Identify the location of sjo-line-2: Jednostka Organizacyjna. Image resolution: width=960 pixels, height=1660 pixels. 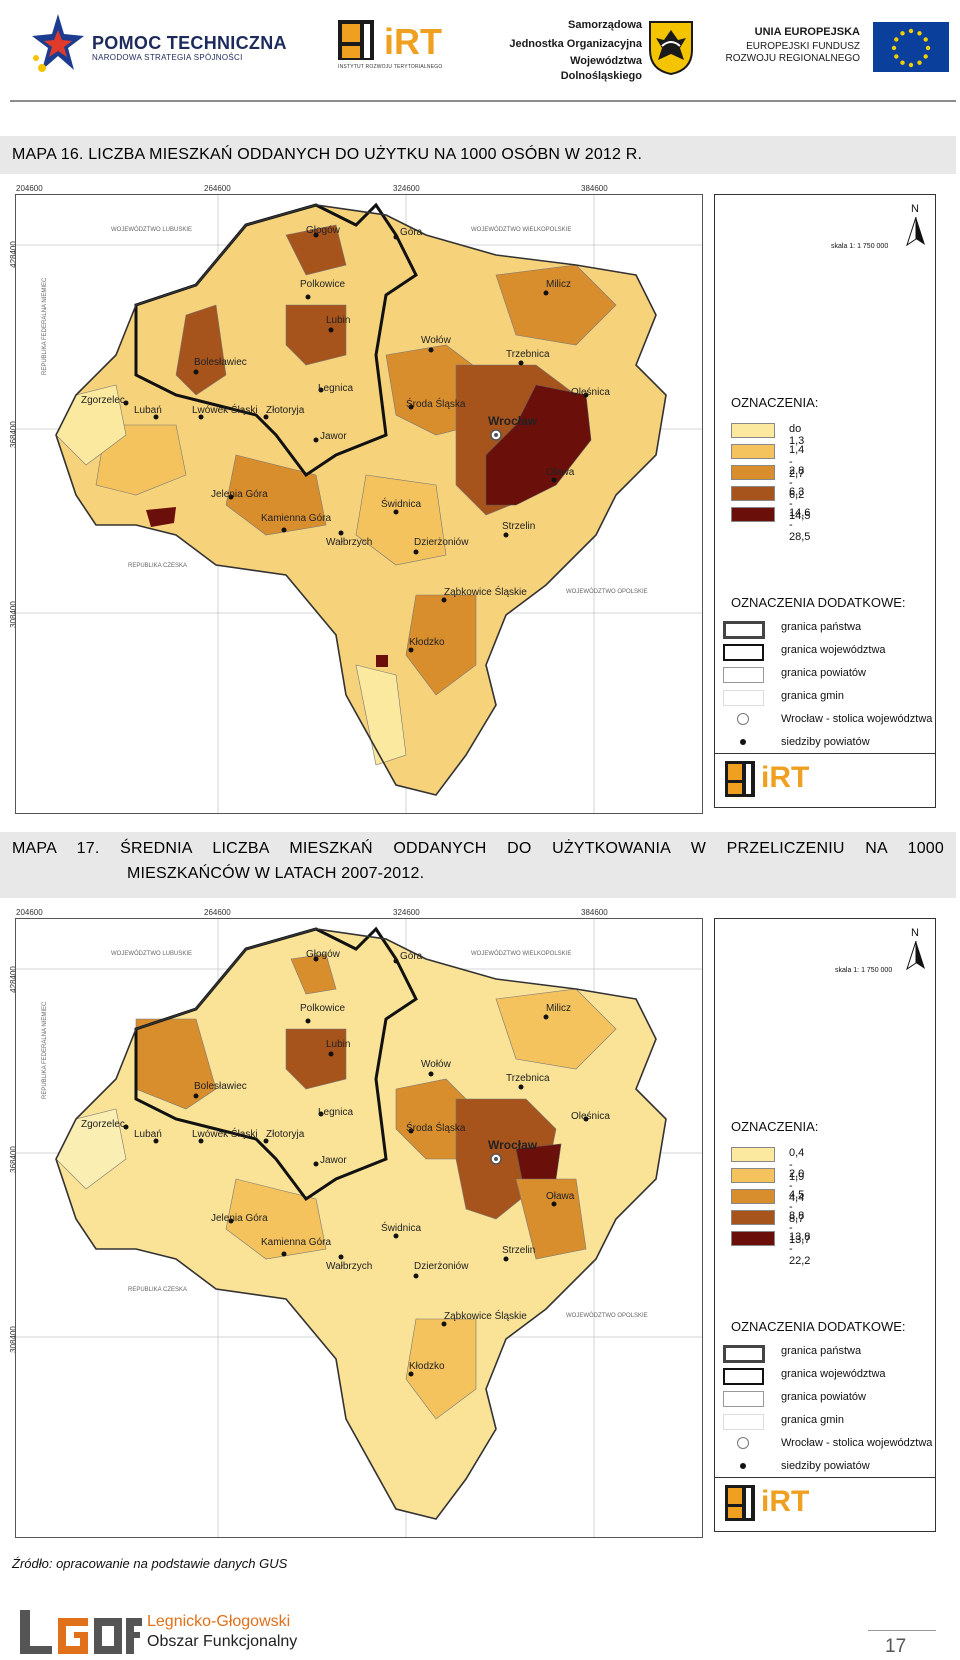
(575, 44).